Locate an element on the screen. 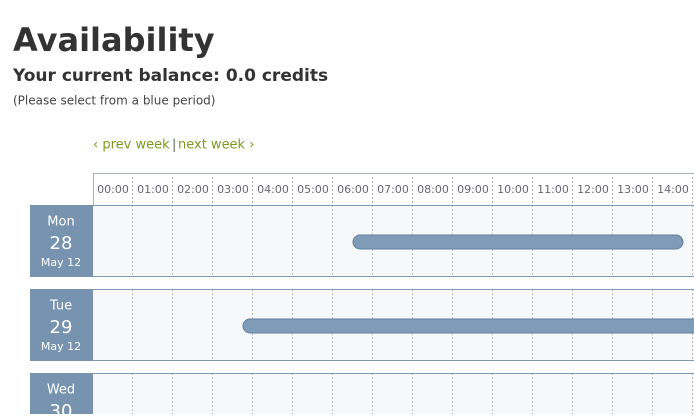  day-number: 28 is located at coordinates (61, 243).